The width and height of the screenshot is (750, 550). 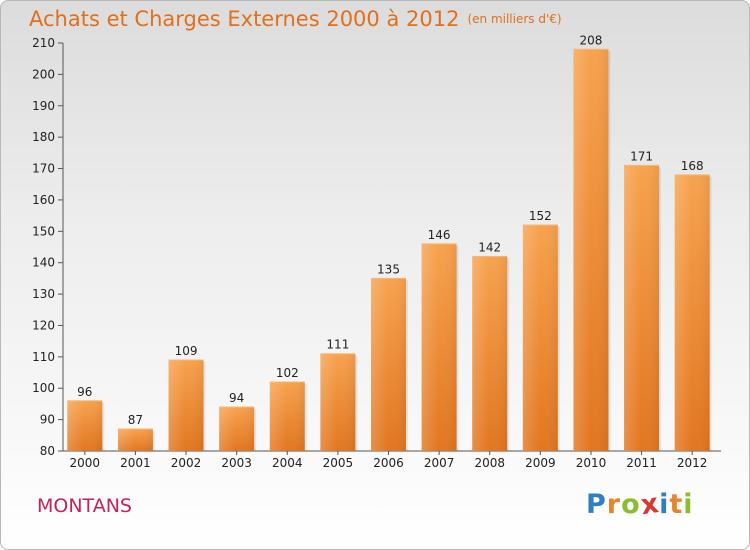 What do you see at coordinates (641, 156) in the screenshot?
I see `value-label: 171` at bounding box center [641, 156].